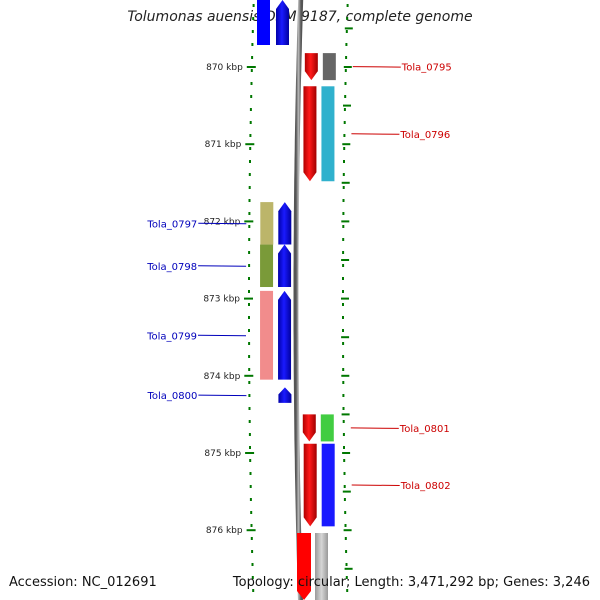 This screenshot has width=600, height=600. Describe the element at coordinates (171, 267) in the screenshot. I see `gene-label: Tola_0798` at that location.